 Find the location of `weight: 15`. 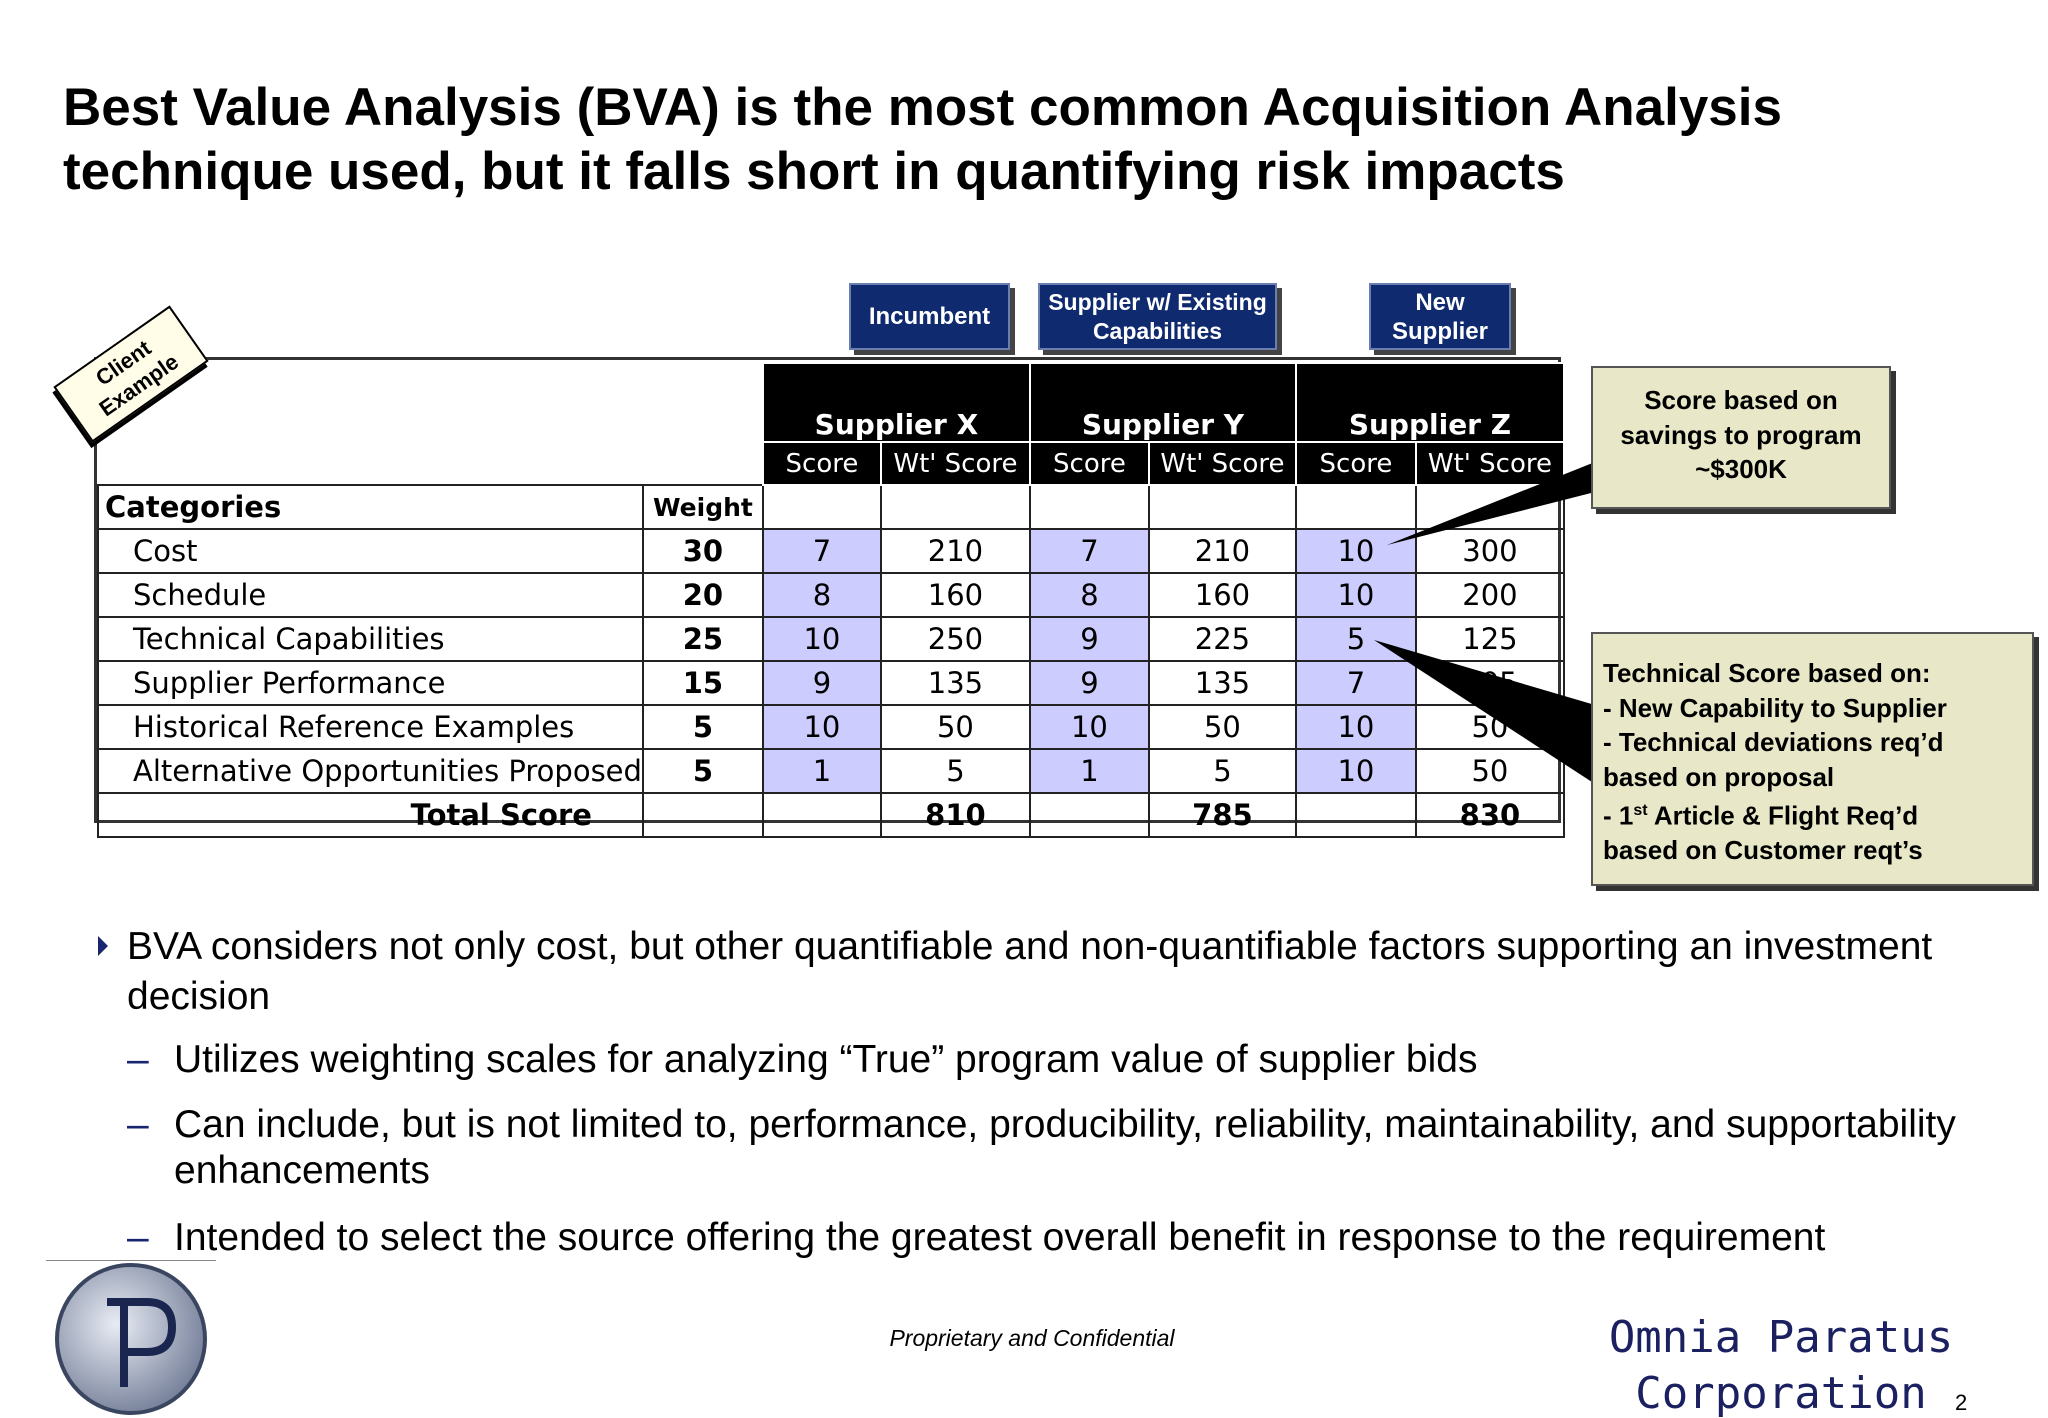

weight: 15 is located at coordinates (702, 683).